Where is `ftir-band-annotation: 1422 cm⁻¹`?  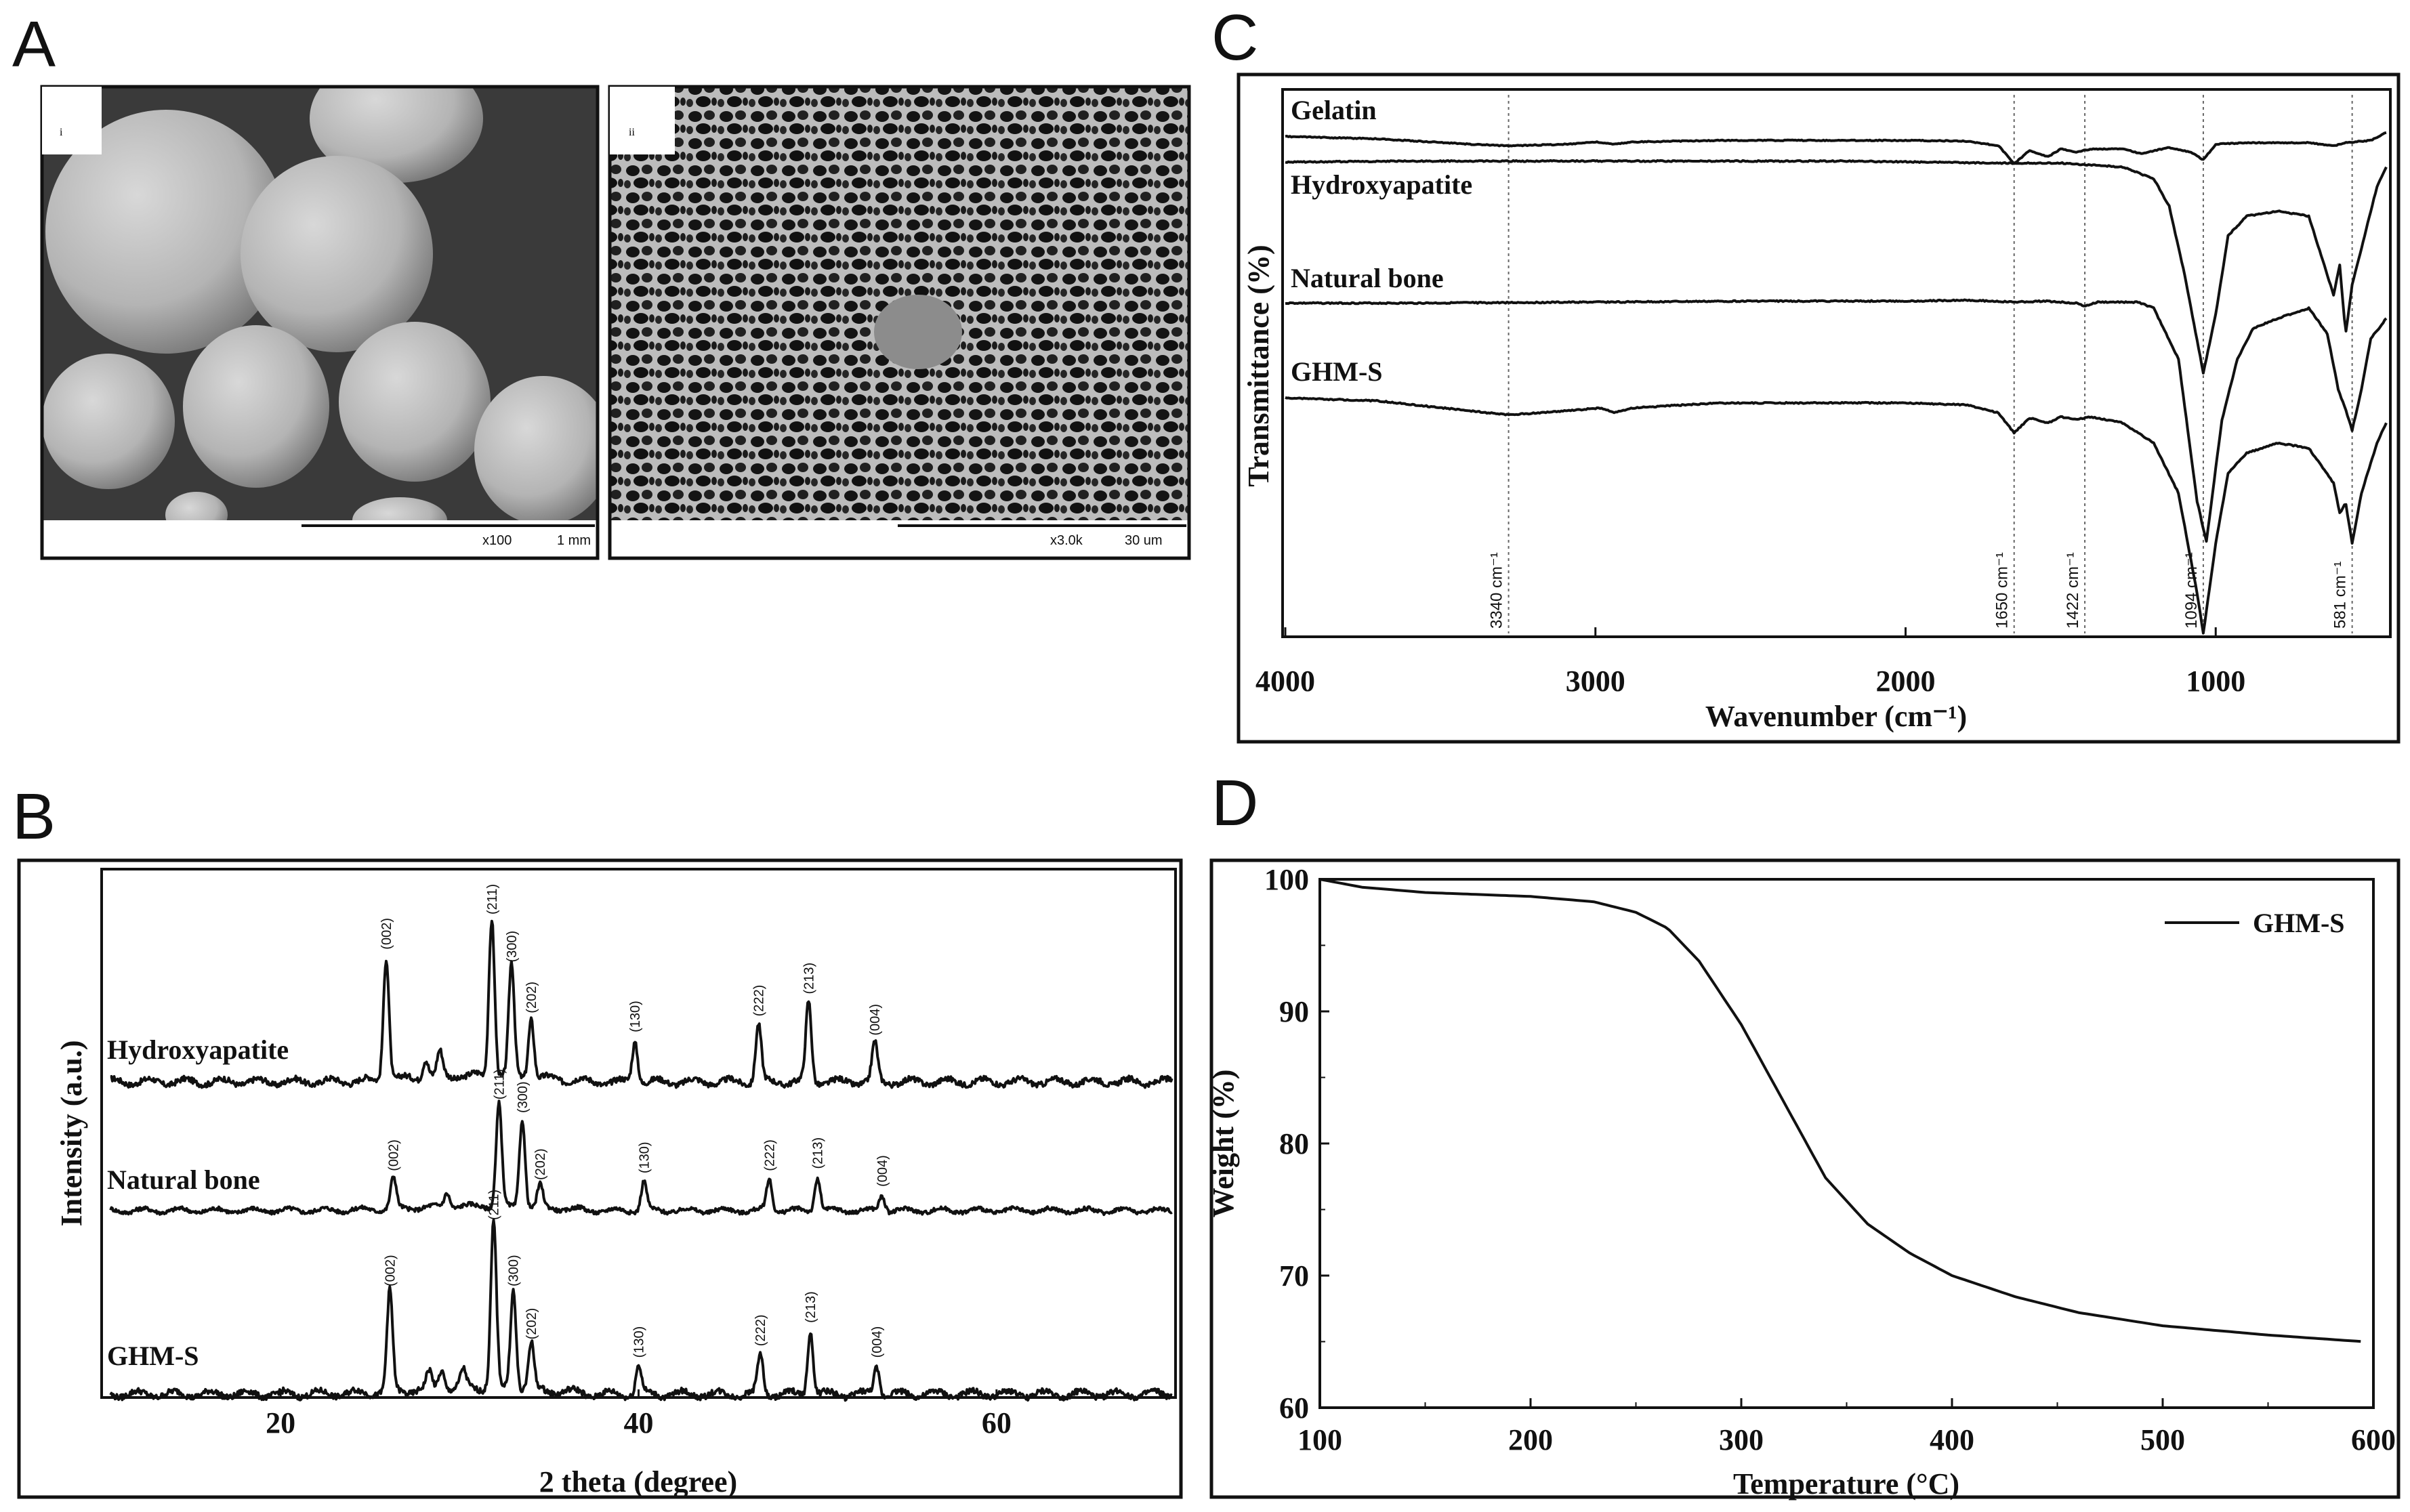
ftir-band-annotation: 1422 cm⁻¹ is located at coordinates (2073, 590).